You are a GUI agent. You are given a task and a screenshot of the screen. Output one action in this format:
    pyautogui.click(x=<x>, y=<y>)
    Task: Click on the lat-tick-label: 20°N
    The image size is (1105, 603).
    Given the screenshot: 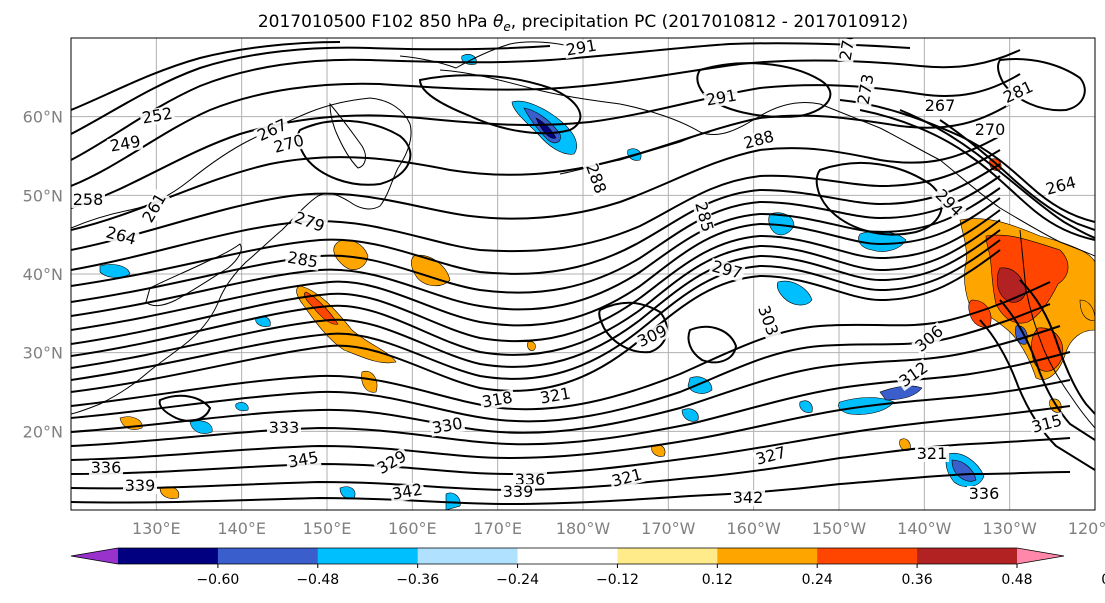 What is the action you would take?
    pyautogui.click(x=43, y=431)
    